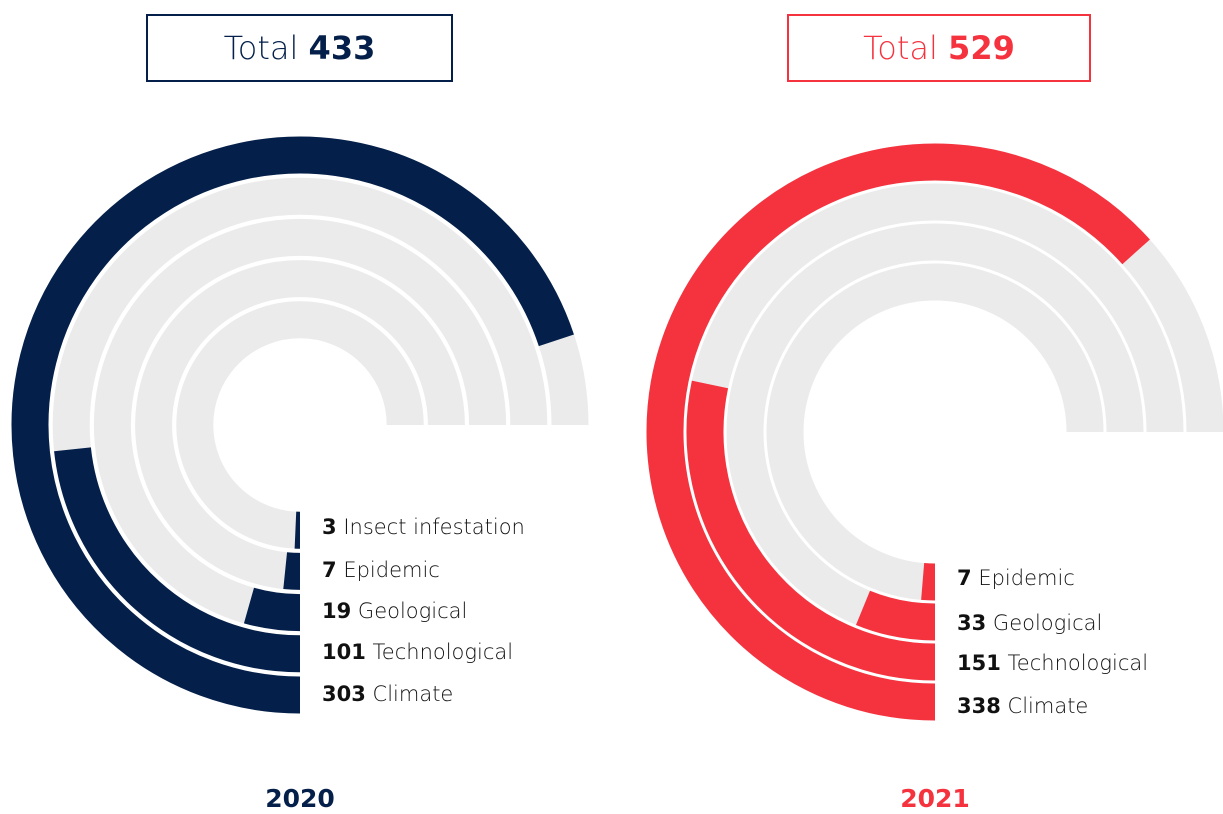  I want to click on bar-label: 151 Technological, so click(1052, 663).